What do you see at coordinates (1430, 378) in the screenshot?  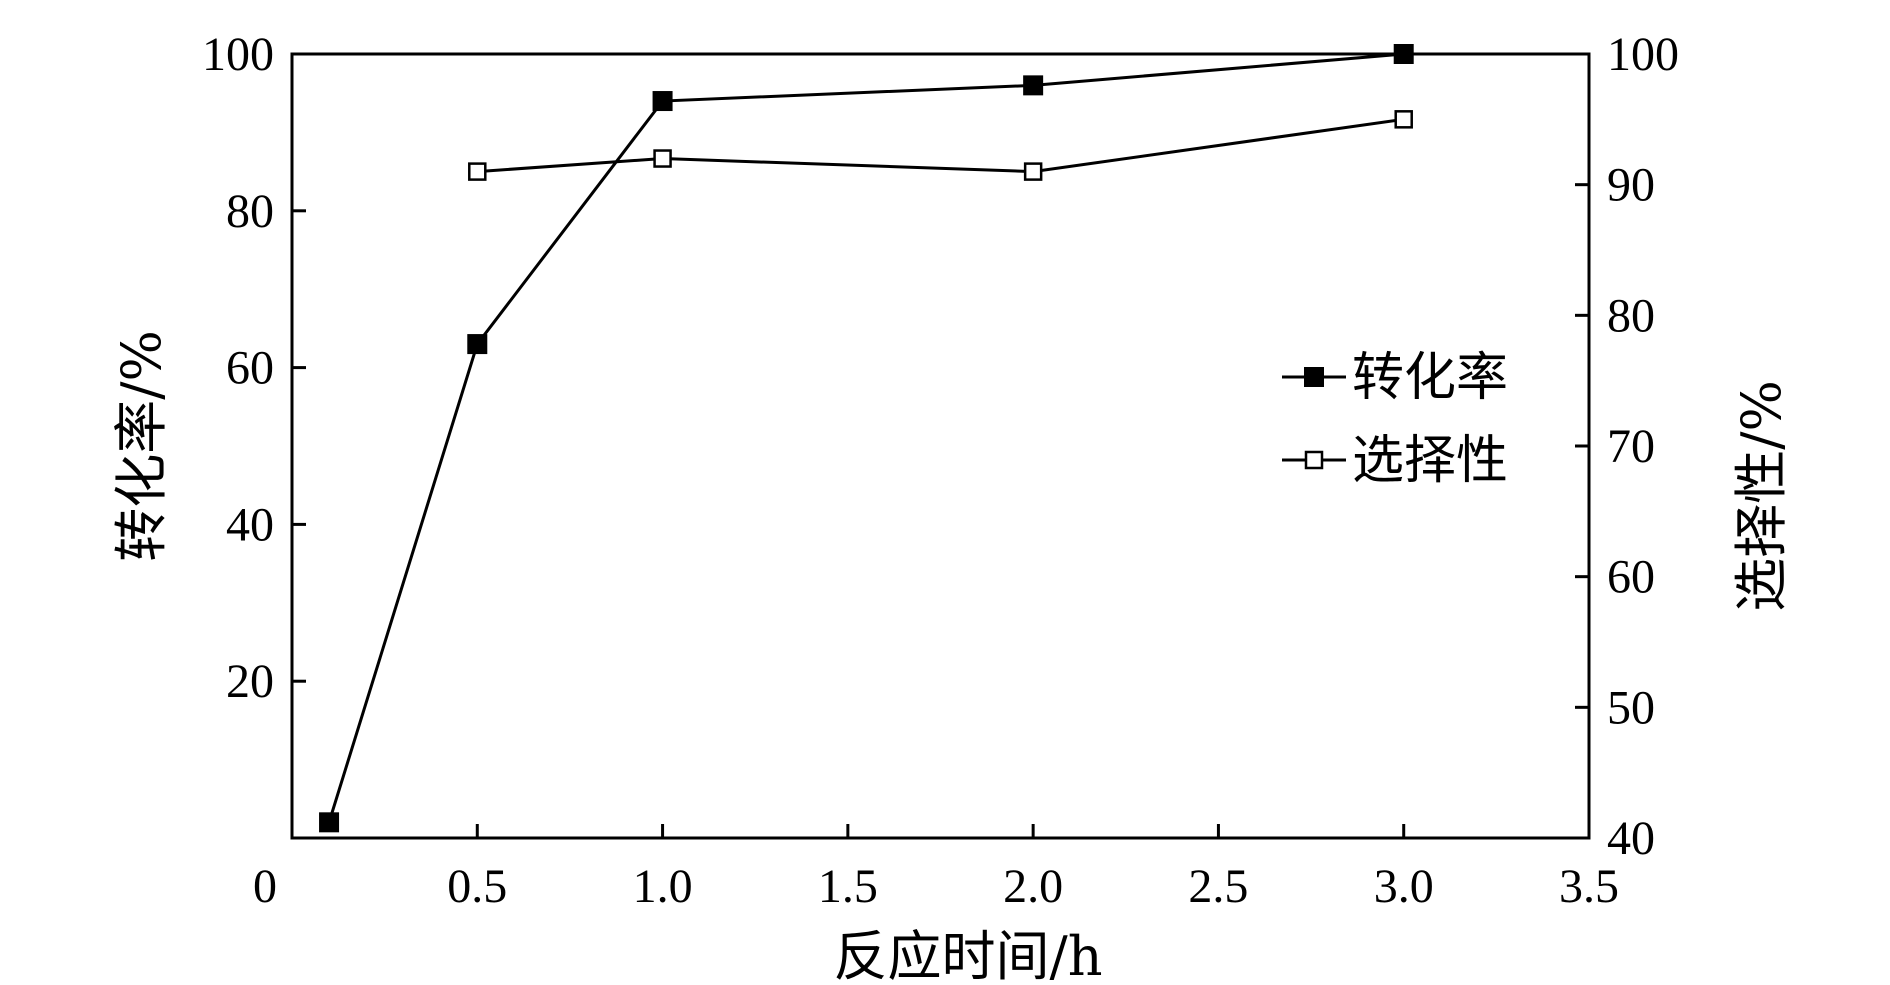 I see `legend-label-conversion: 转化率` at bounding box center [1430, 378].